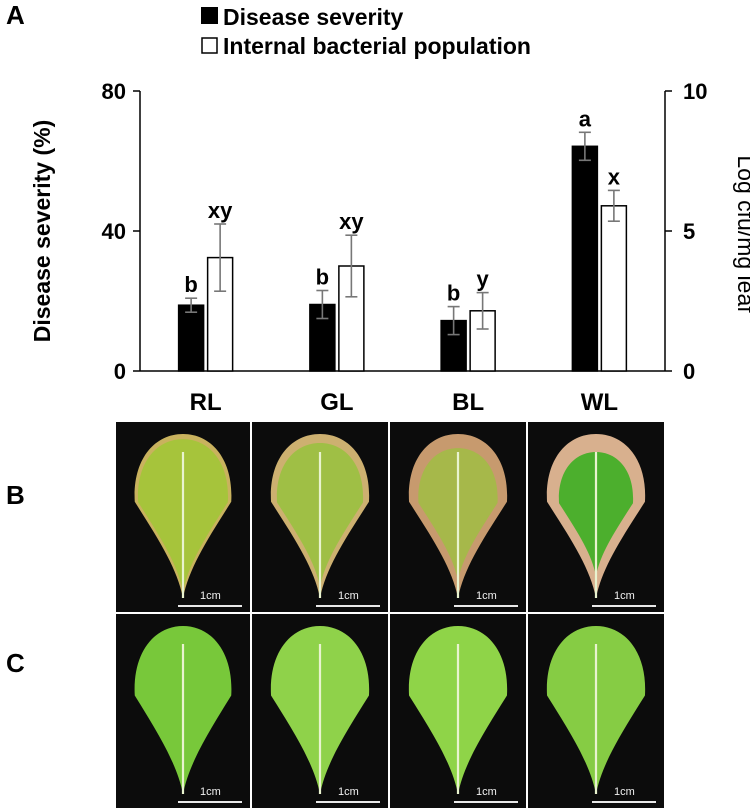  What do you see at coordinates (689, 231) in the screenshot?
I see `right-tick-label: 5` at bounding box center [689, 231].